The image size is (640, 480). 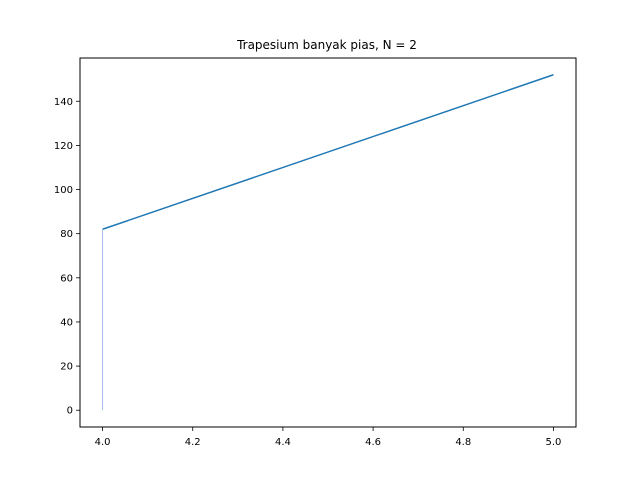 What do you see at coordinates (373, 442) in the screenshot?
I see `x-tick-label: 4.6` at bounding box center [373, 442].